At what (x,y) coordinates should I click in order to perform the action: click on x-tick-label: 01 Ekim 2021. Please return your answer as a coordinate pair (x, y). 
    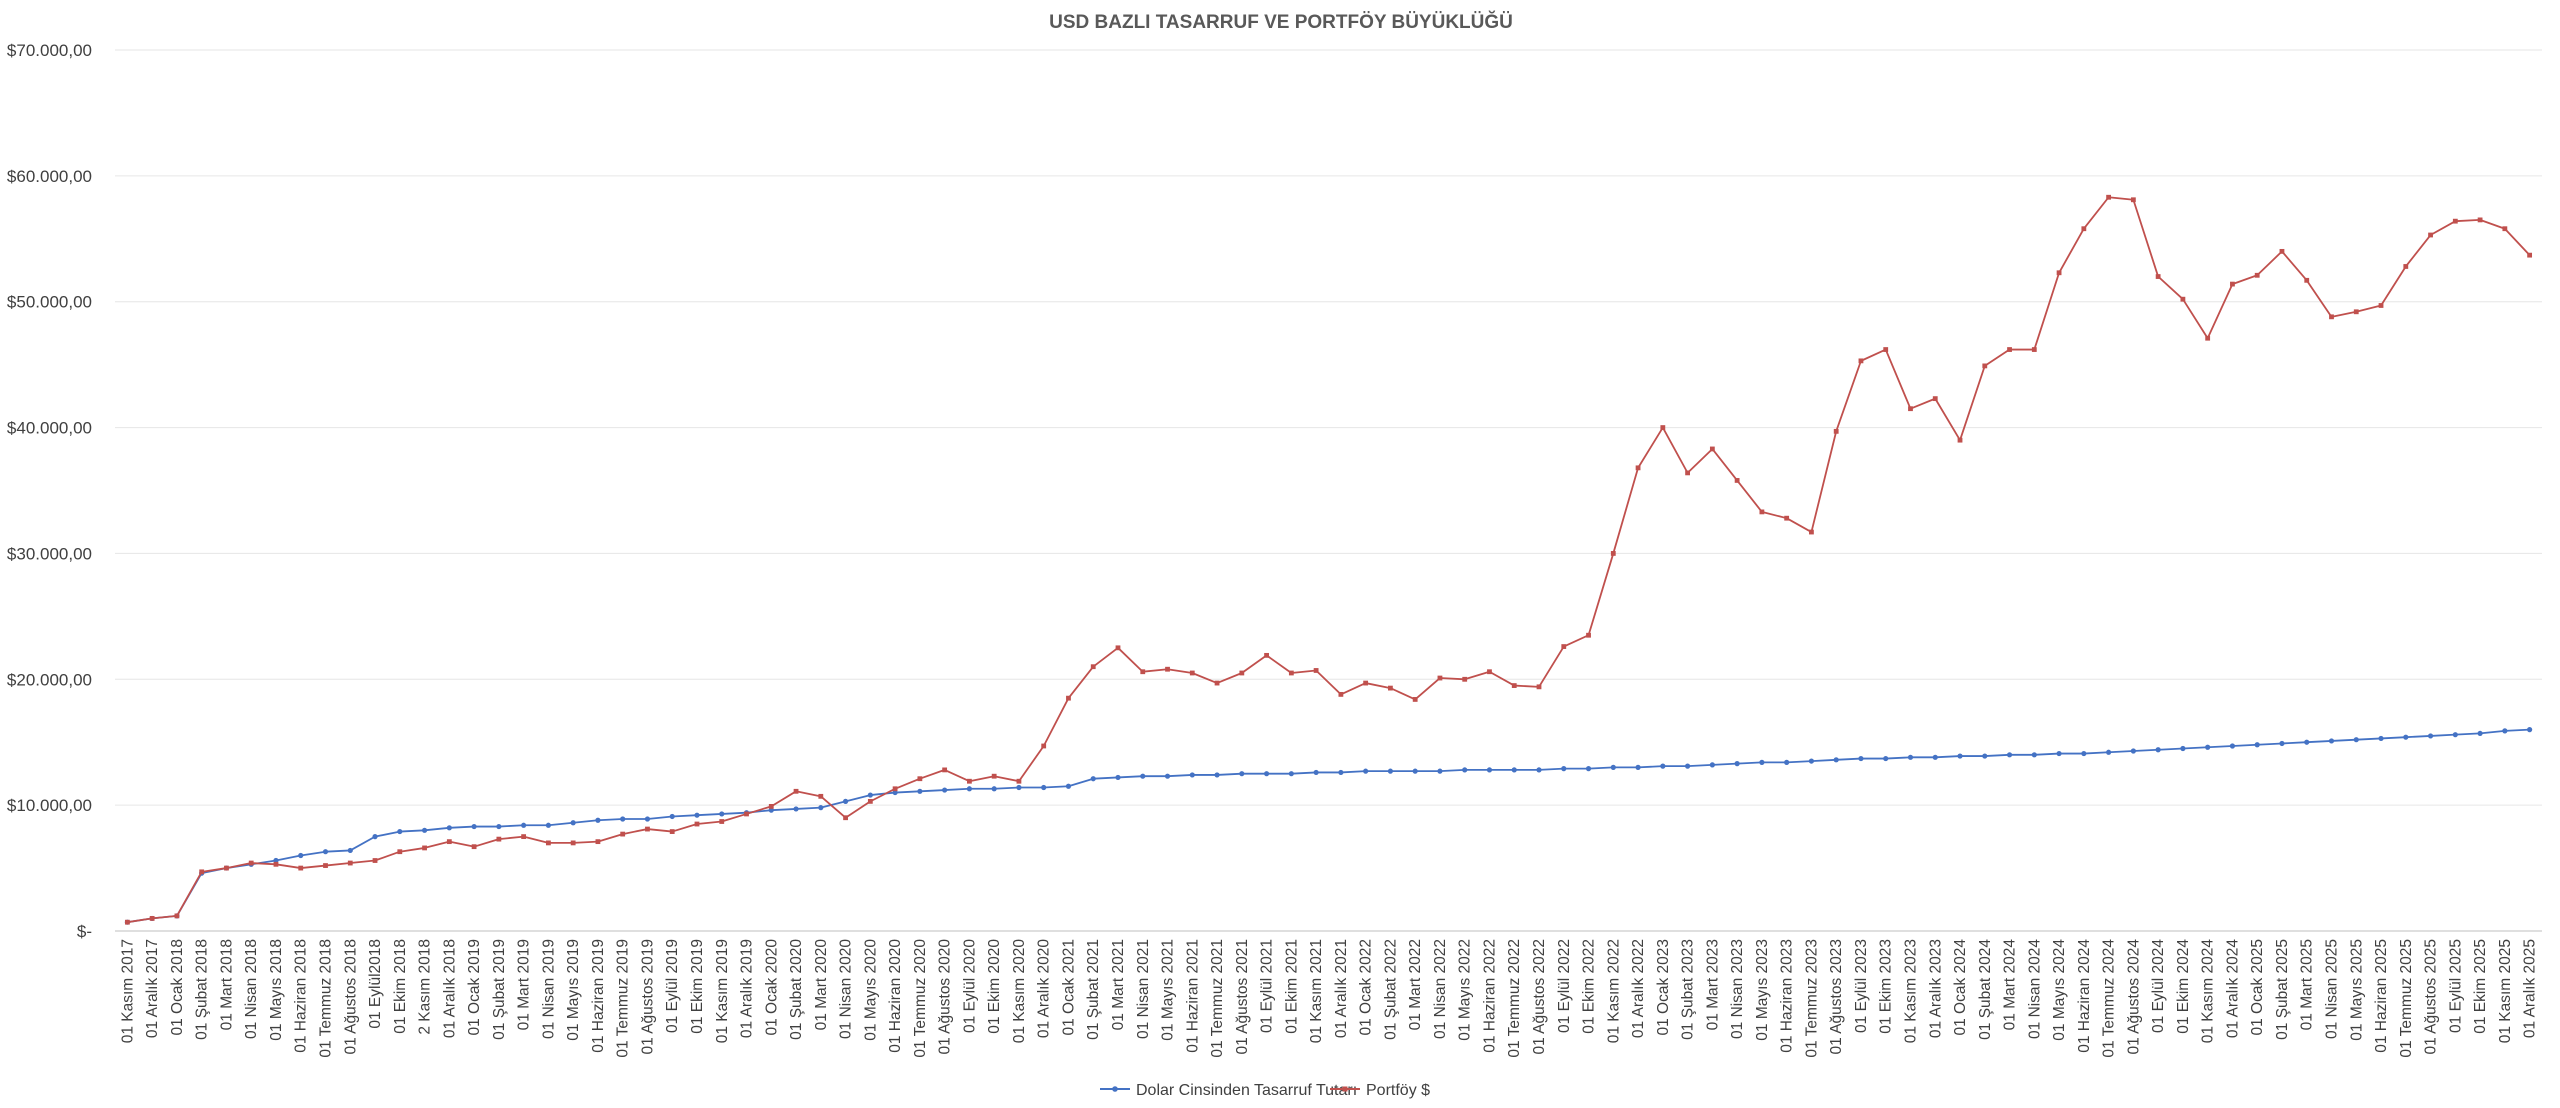
    Looking at the image, I should click on (1291, 986).